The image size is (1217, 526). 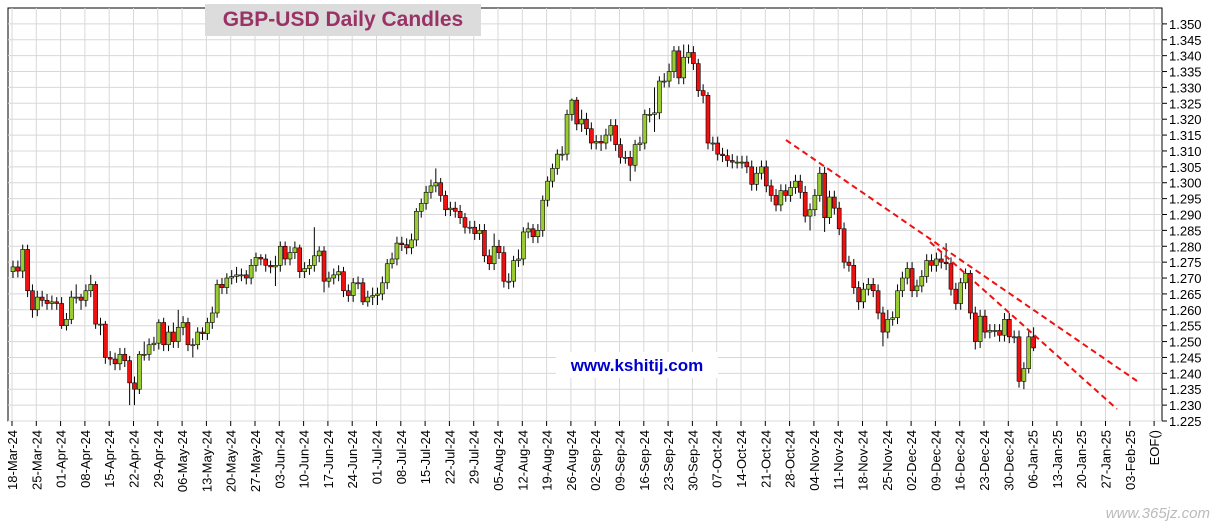 What do you see at coordinates (1185, 342) in the screenshot?
I see `y-tick-label: 1.250` at bounding box center [1185, 342].